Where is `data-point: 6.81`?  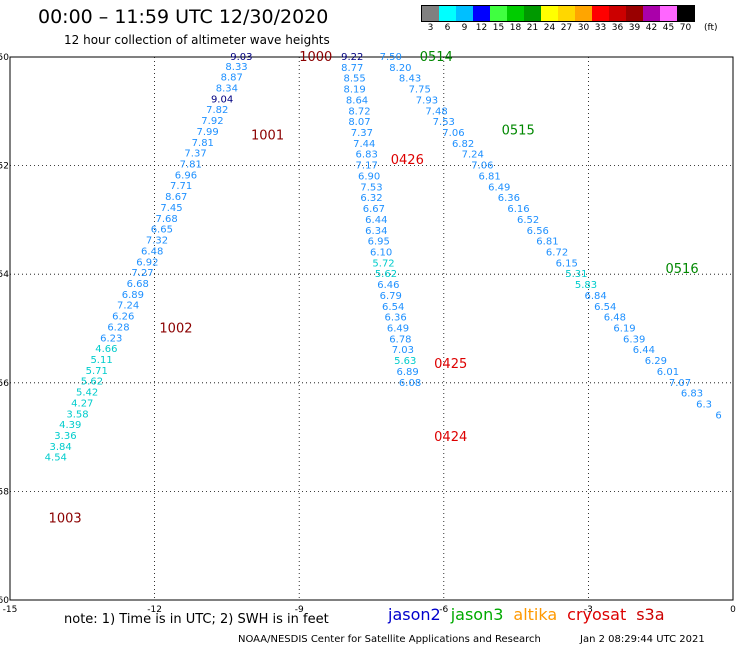 data-point: 6.81 is located at coordinates (489, 176).